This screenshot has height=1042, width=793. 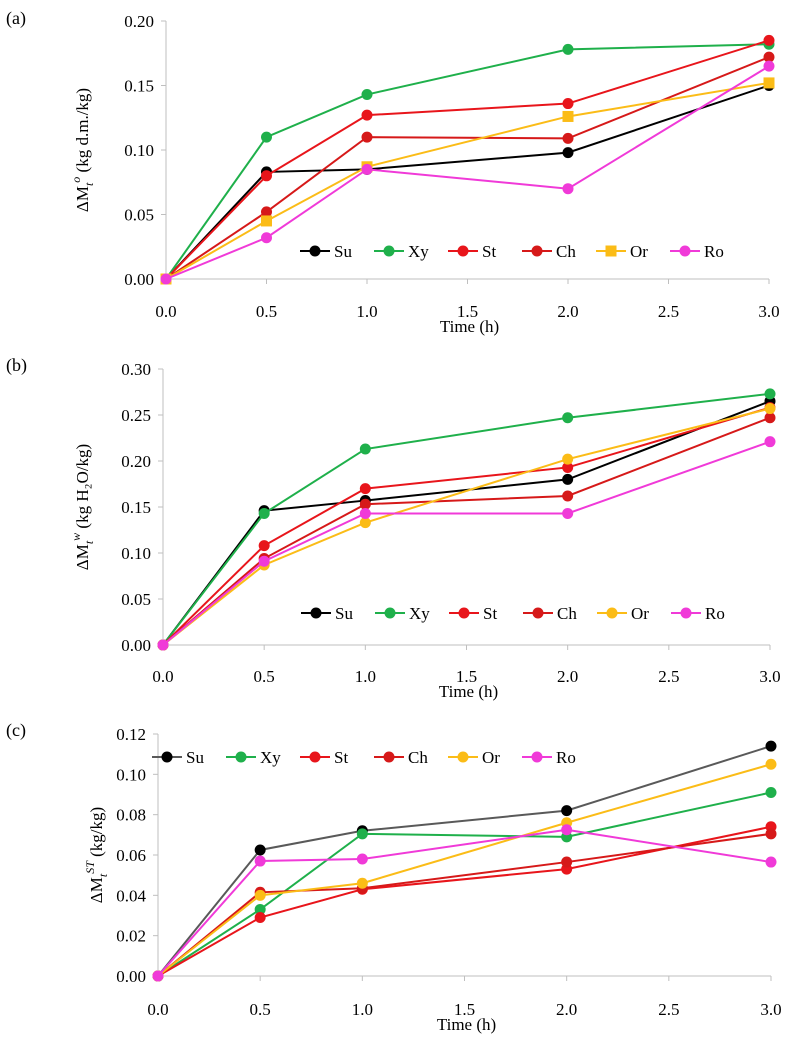 What do you see at coordinates (16, 365) in the screenshot?
I see `panel-b-label: (b)` at bounding box center [16, 365].